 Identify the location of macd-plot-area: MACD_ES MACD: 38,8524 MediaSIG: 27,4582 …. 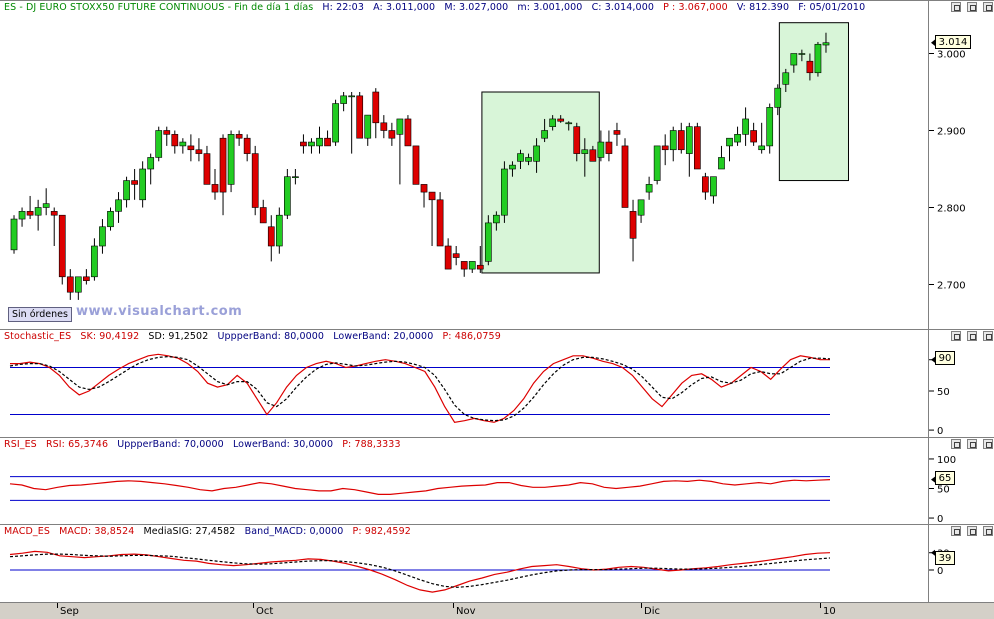
(464, 563).